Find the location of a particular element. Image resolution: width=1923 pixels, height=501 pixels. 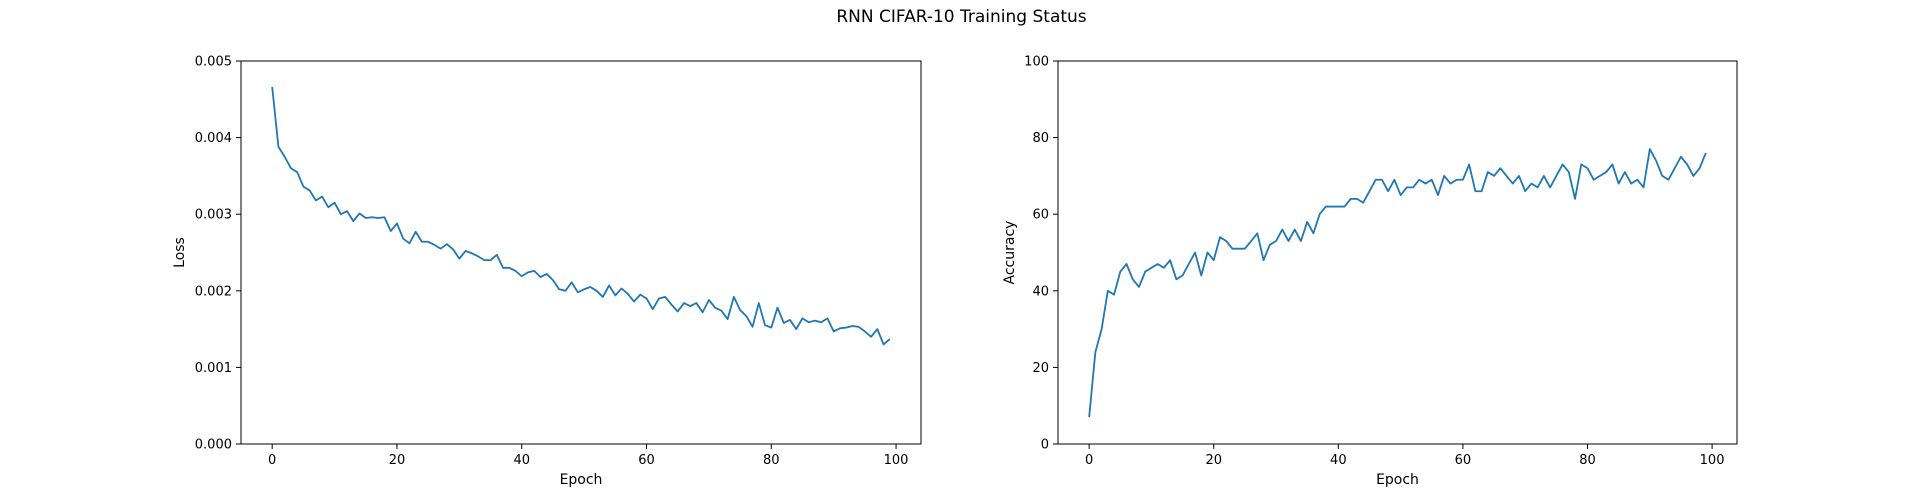

loss-x-tick-label: 0 is located at coordinates (272, 460).